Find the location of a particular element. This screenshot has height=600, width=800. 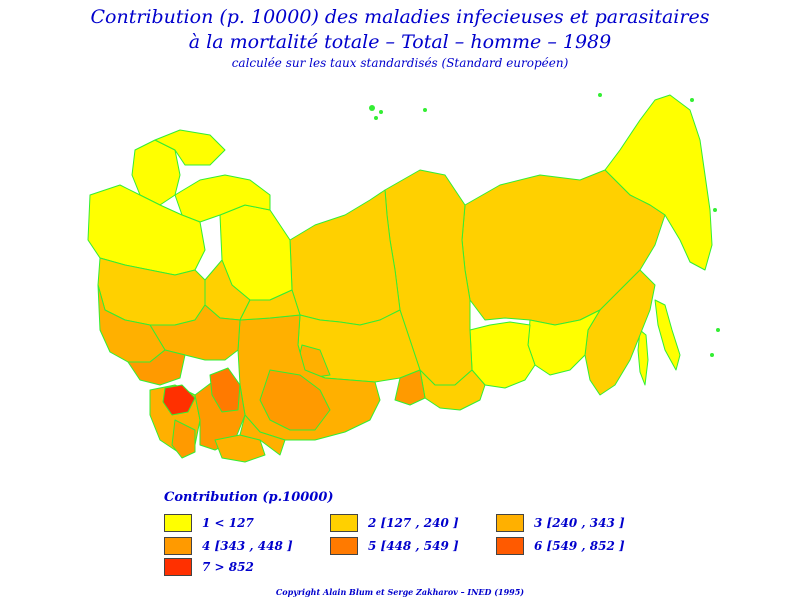

region-irkutsk is located at coordinates (452, 390).